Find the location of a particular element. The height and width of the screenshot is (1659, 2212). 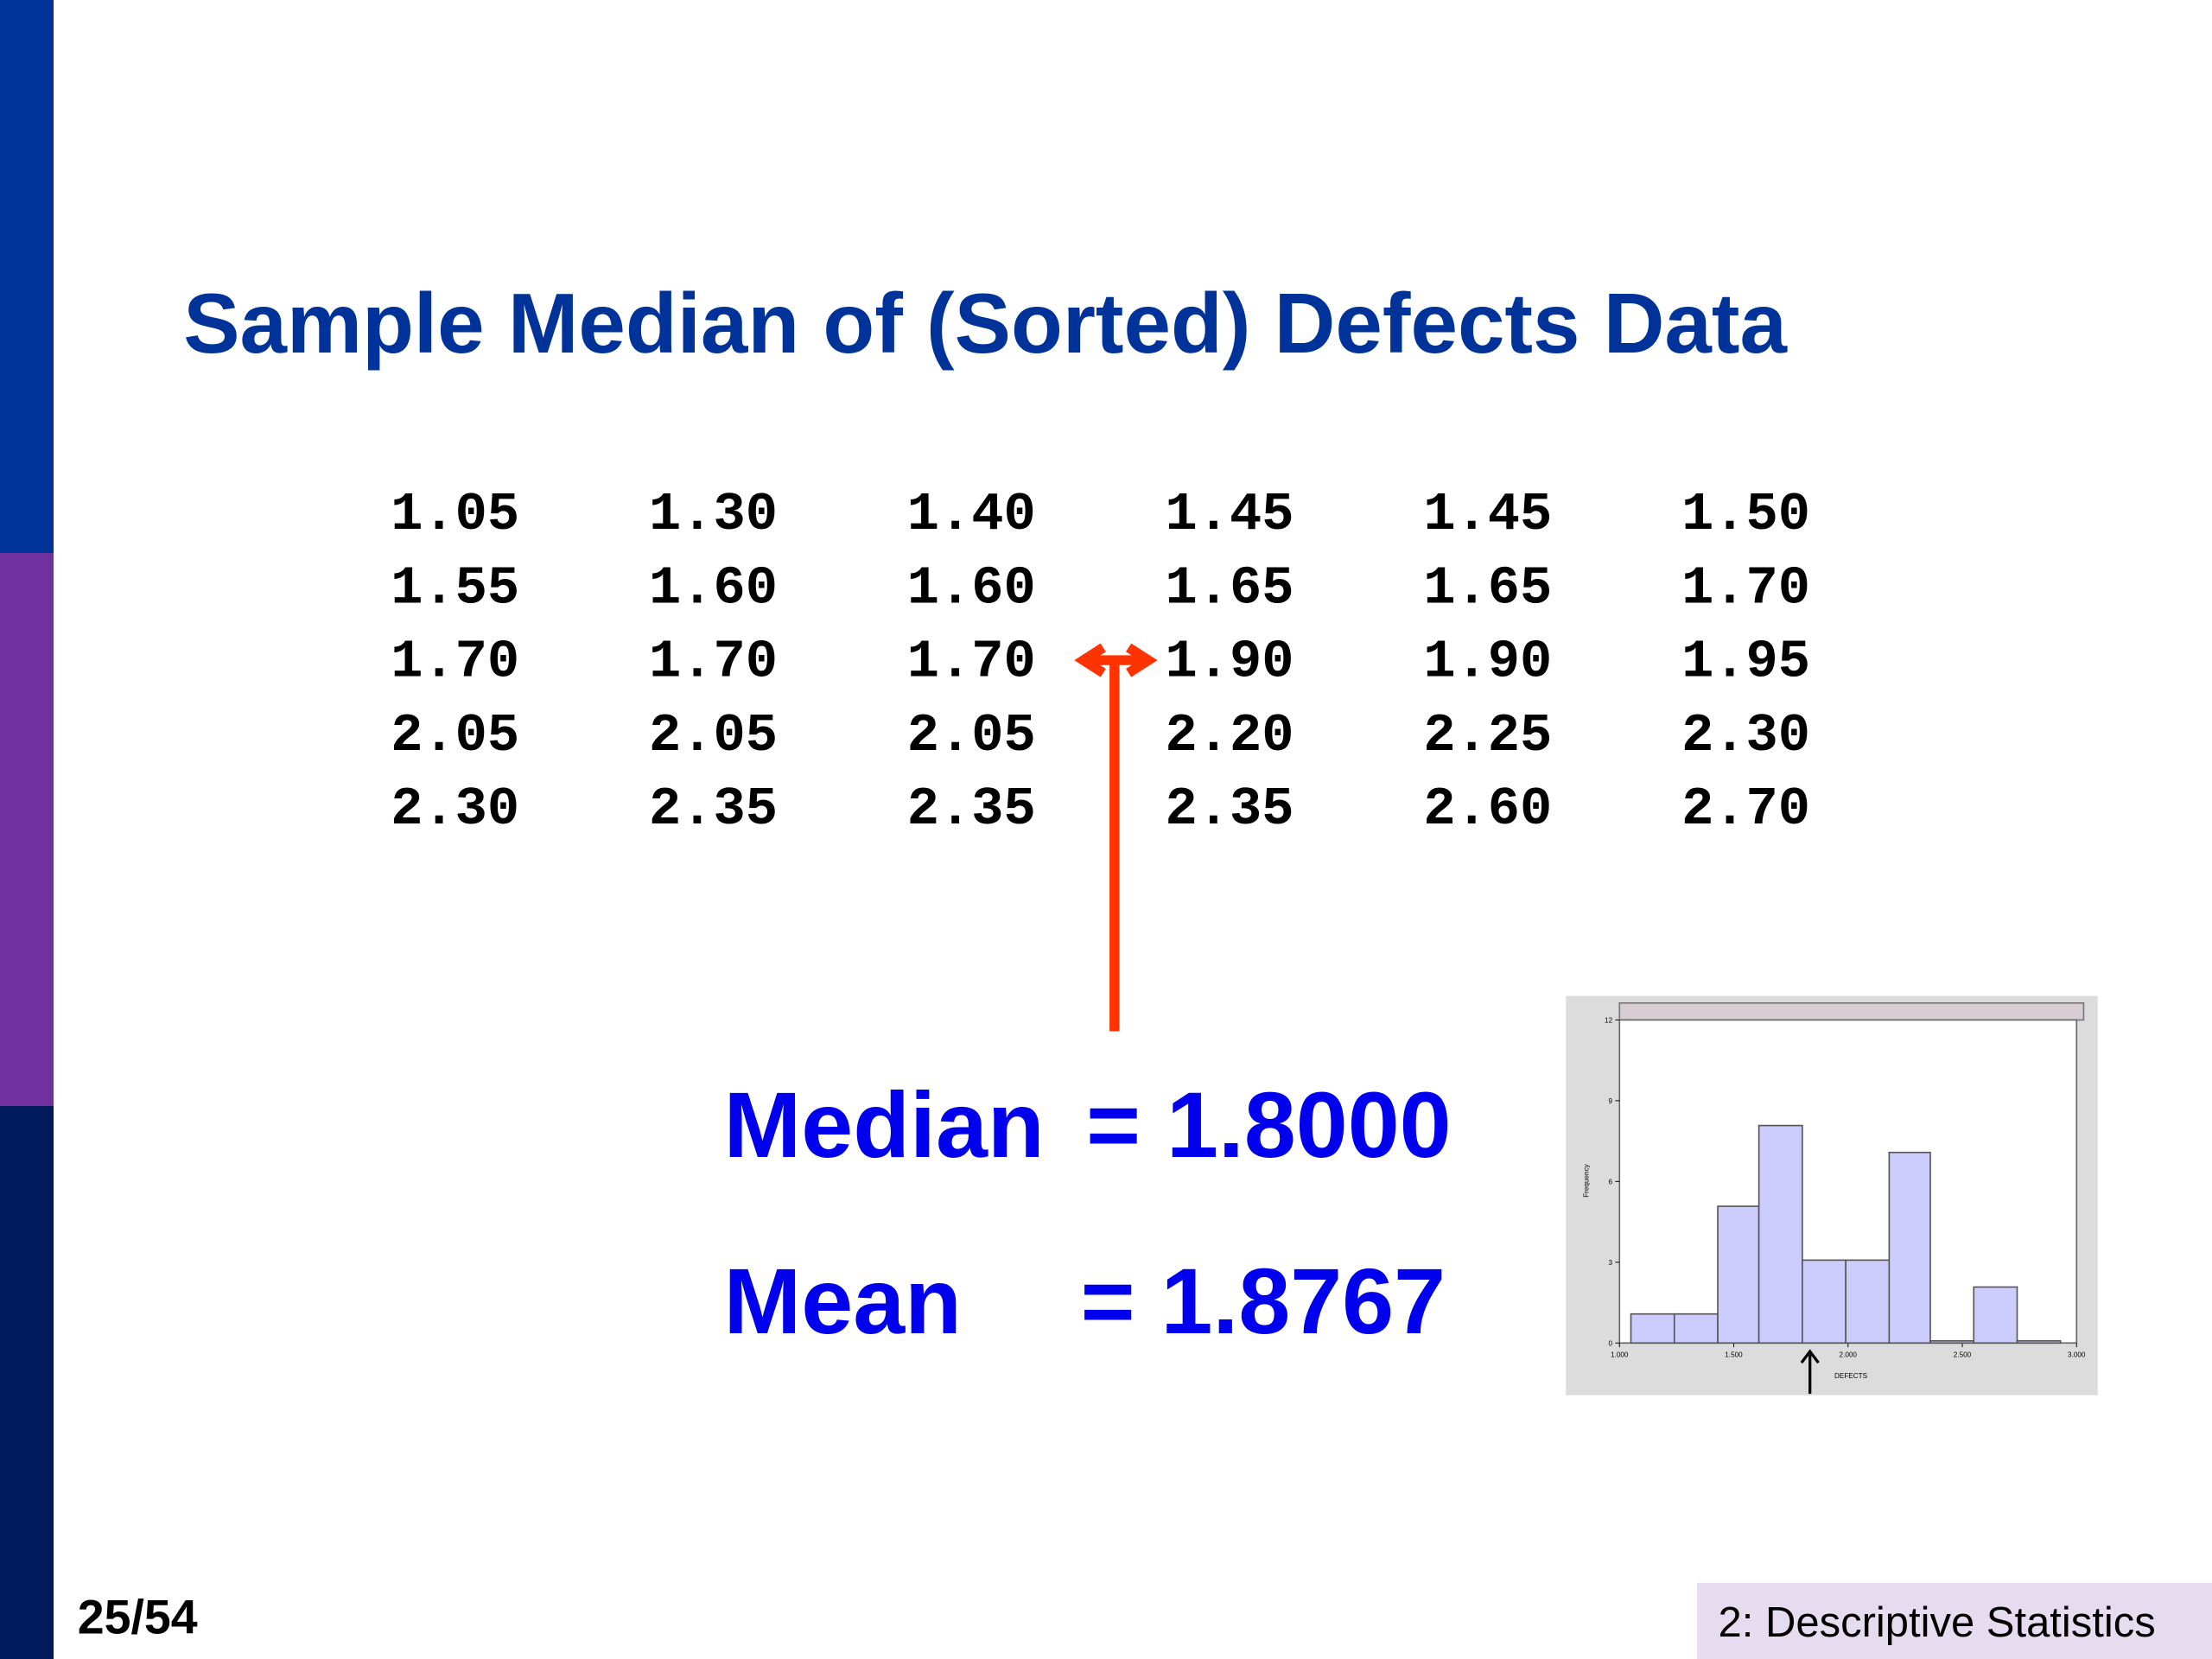

y-tick-label: 9 is located at coordinates (1611, 1101).